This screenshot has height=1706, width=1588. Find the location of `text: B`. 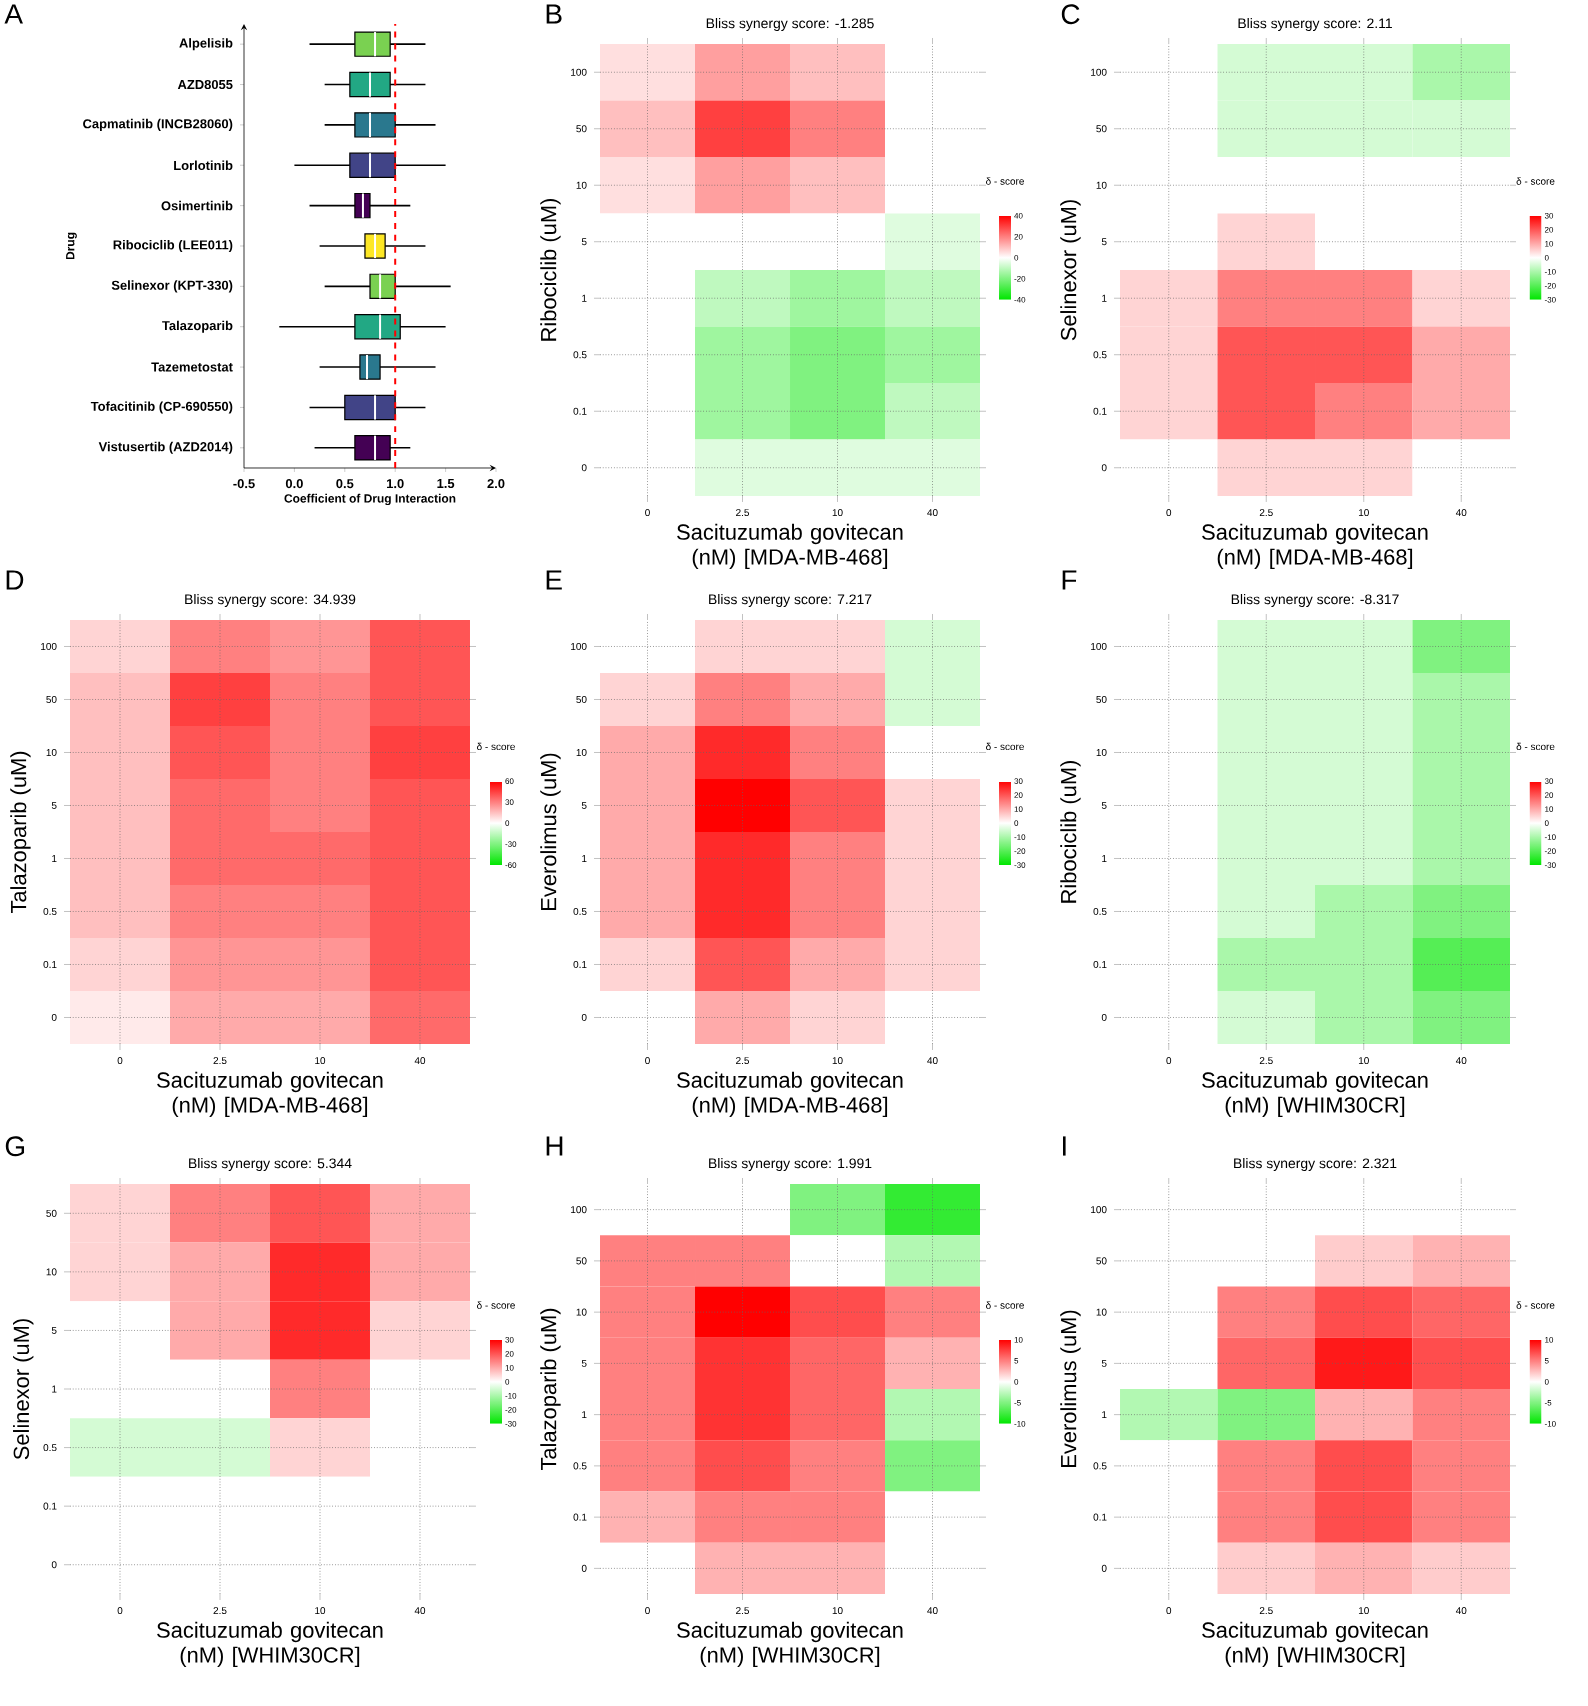

text: B is located at coordinates (554, 14).